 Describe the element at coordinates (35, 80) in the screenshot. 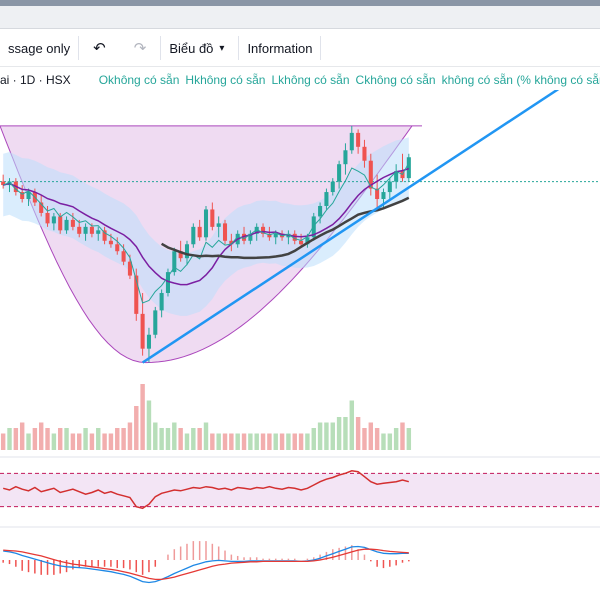

I see `symbol-label: ai · 1D · HSX` at that location.